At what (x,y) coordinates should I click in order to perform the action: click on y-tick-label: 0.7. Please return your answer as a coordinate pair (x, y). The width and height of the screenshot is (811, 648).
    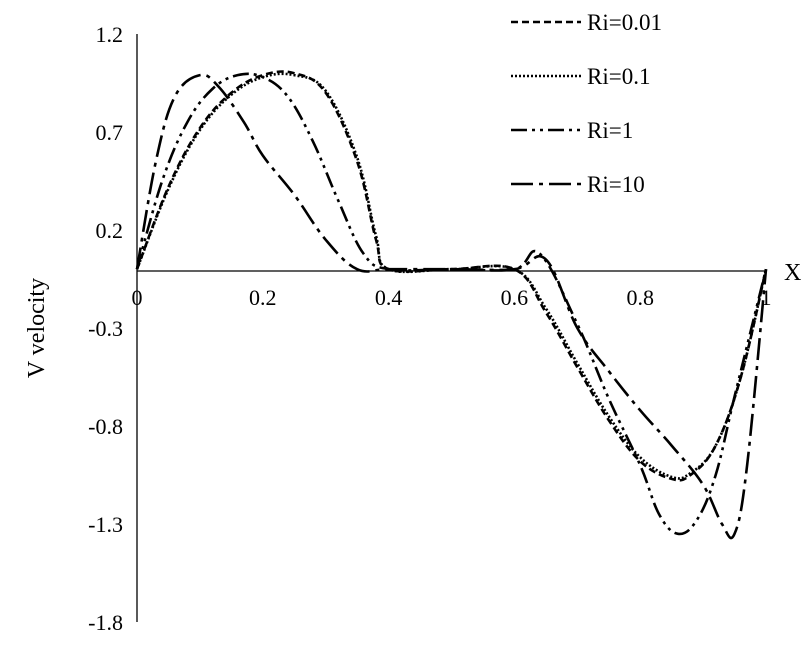
    Looking at the image, I should click on (110, 132).